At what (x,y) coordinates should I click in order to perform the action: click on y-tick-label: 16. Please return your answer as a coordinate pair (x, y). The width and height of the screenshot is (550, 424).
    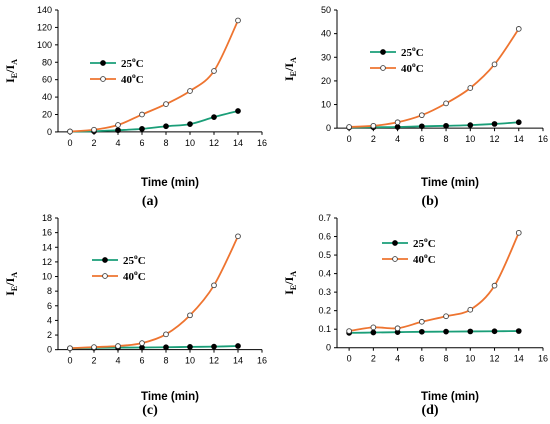
    Looking at the image, I should click on (47, 233).